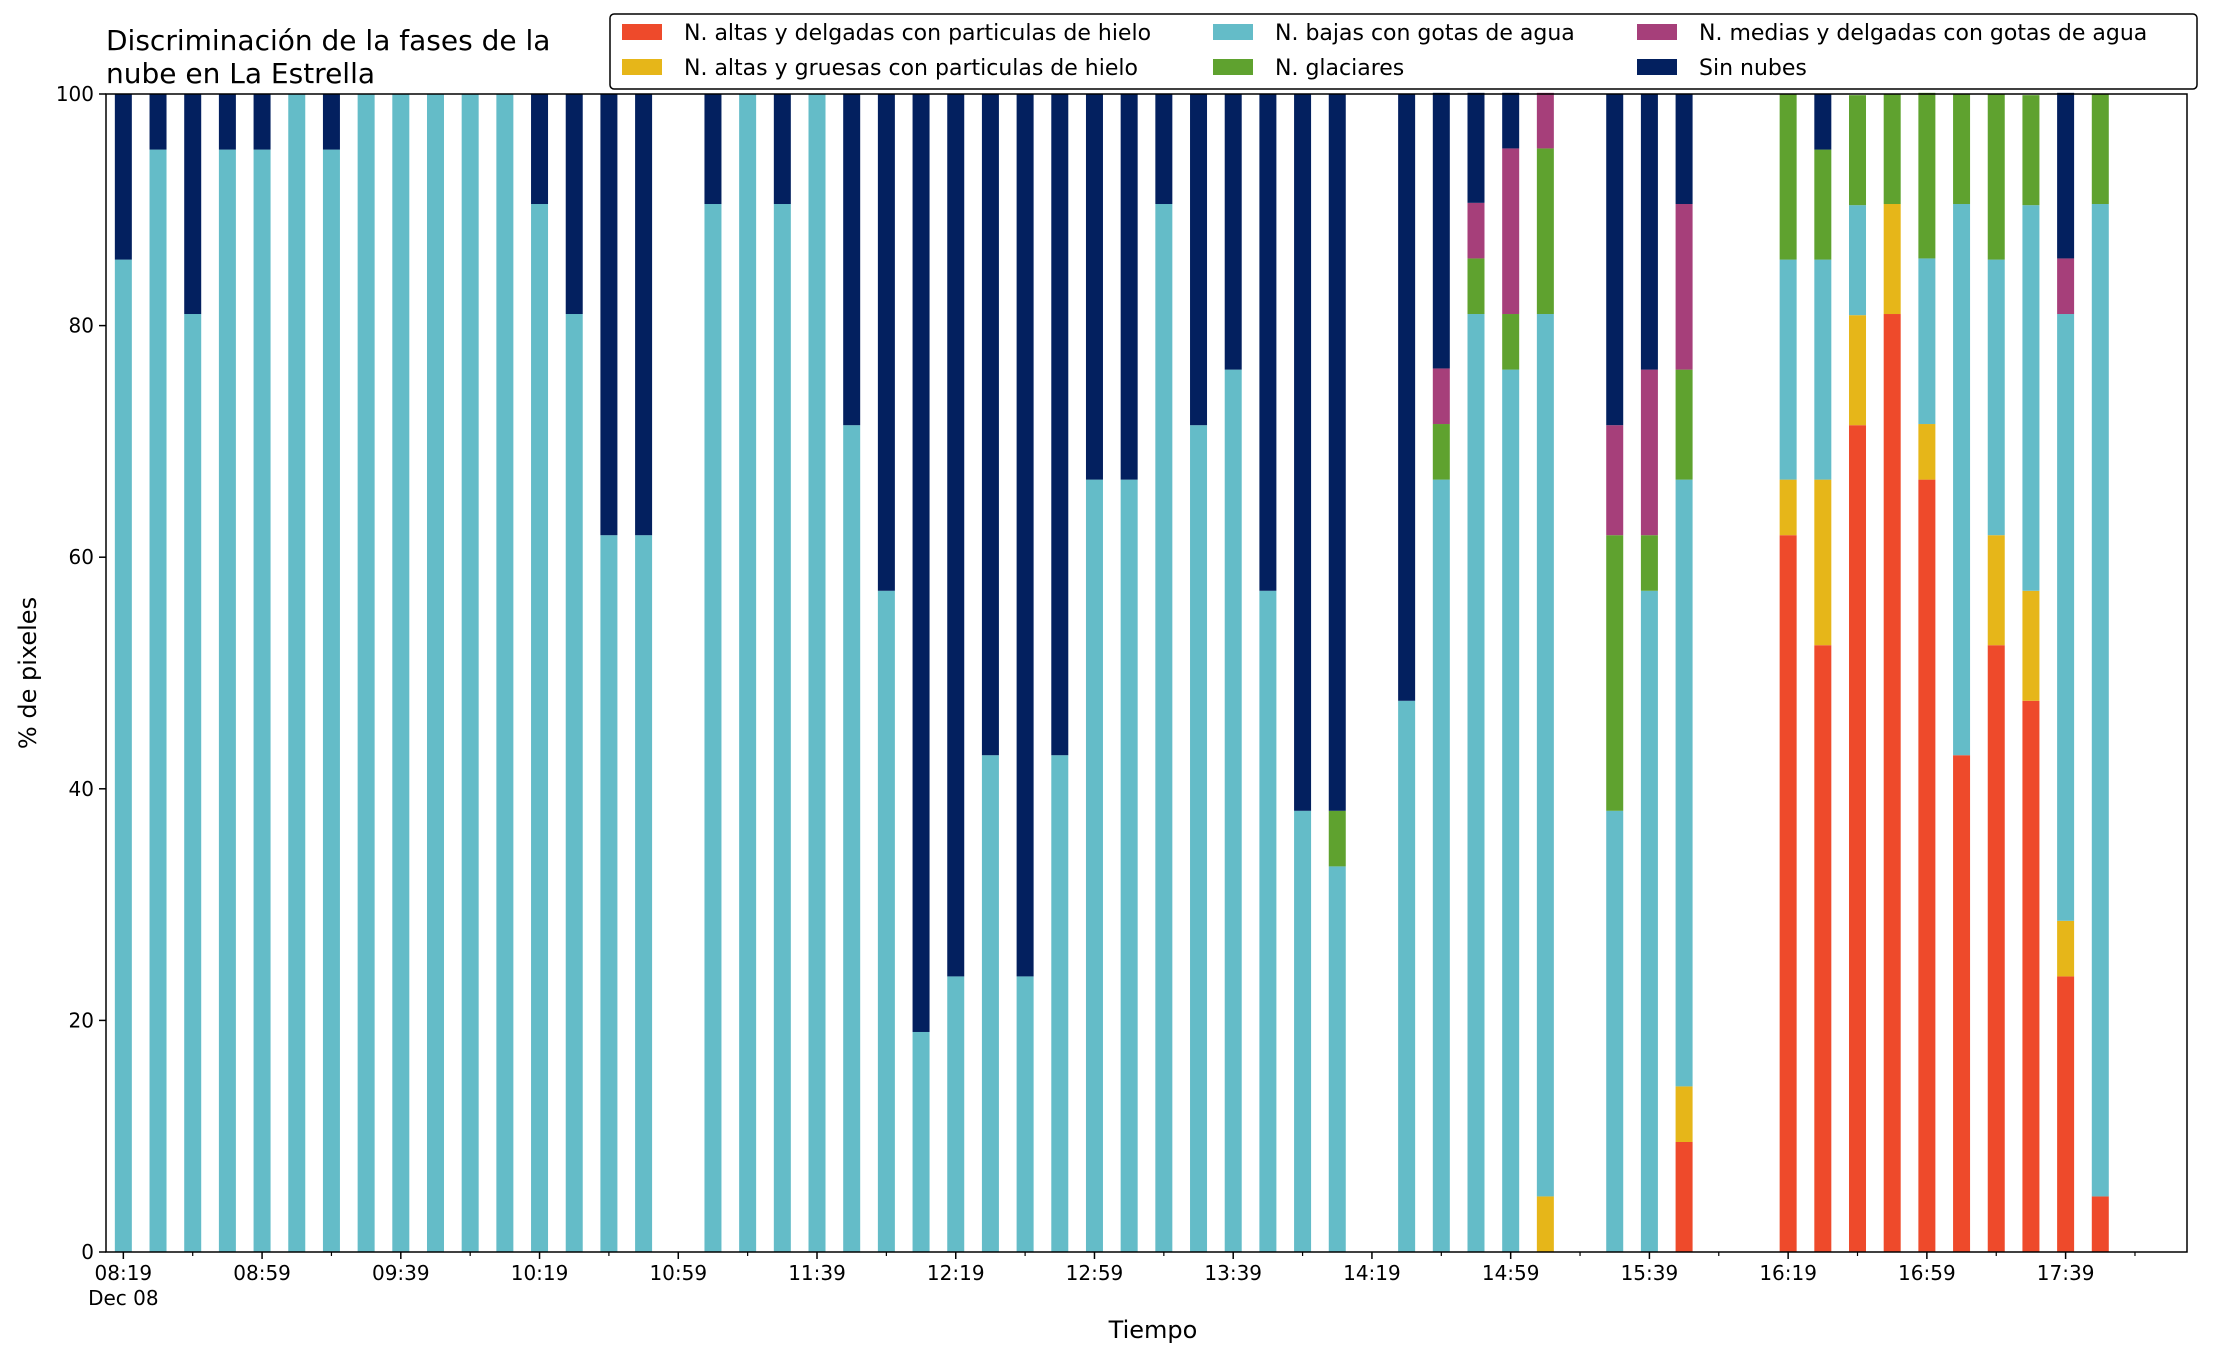  I want to click on y-tick-label: 20, so click(81, 1020).